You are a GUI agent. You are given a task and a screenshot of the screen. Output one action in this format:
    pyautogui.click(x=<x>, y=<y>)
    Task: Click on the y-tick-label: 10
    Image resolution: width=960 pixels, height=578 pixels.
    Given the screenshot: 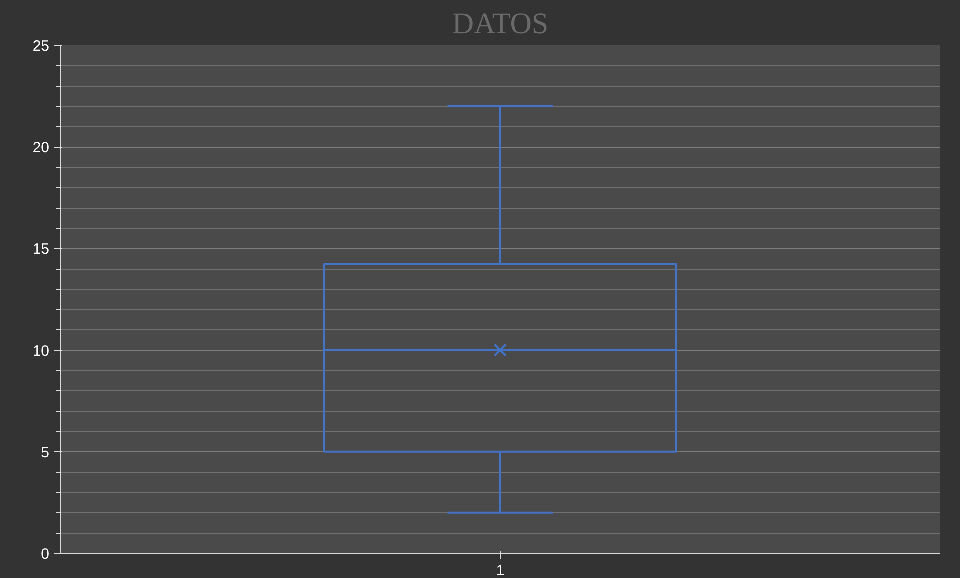 What is the action you would take?
    pyautogui.click(x=41, y=351)
    